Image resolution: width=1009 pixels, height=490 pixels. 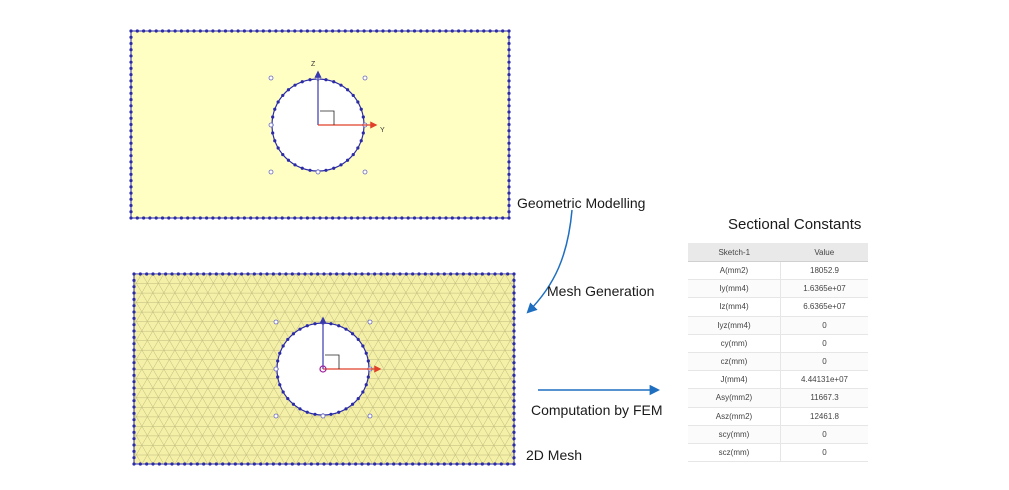 What do you see at coordinates (824, 252) in the screenshot?
I see `header-value: Value` at bounding box center [824, 252].